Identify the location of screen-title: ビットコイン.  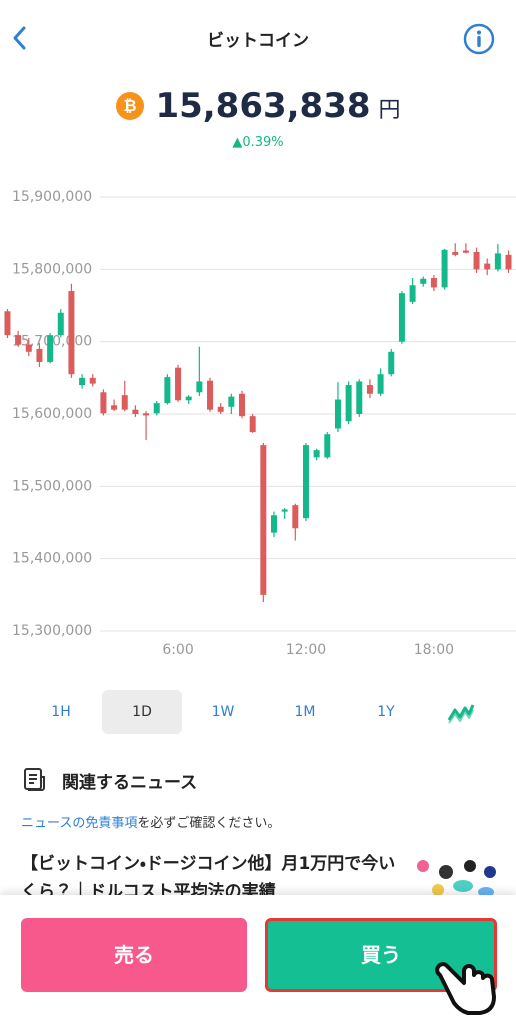
(258, 41).